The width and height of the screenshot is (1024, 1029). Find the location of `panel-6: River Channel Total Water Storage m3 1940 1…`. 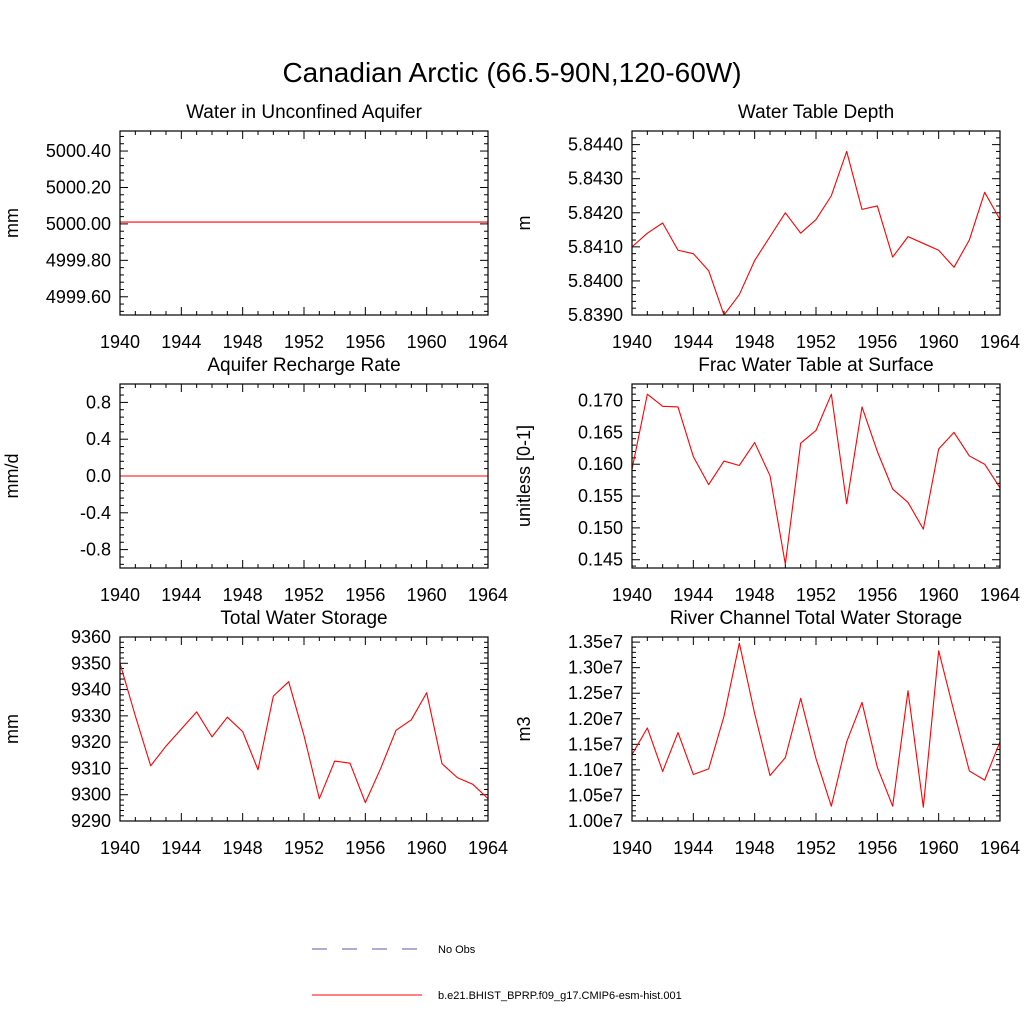

panel-6: River Channel Total Water Storage m3 1940 1… is located at coordinates (767, 733).